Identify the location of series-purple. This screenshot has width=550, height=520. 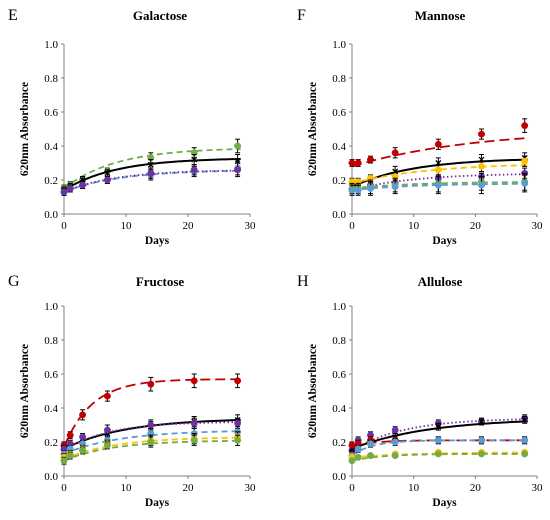
(438, 434).